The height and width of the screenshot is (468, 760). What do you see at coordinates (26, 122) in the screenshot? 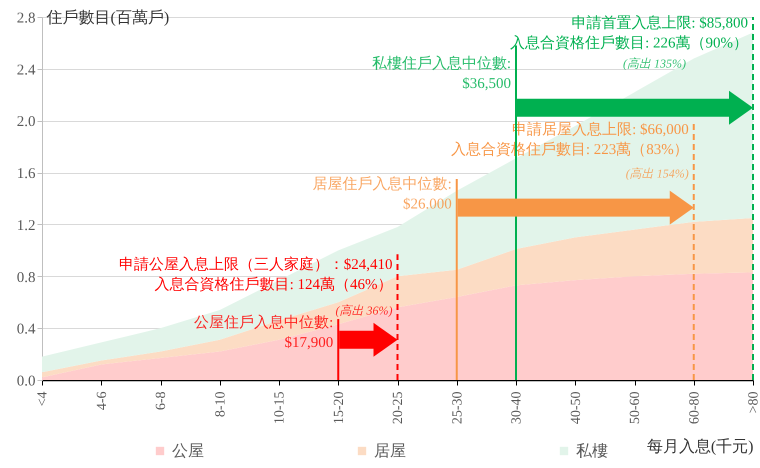
I see `y-tick-label: 2.0` at bounding box center [26, 122].